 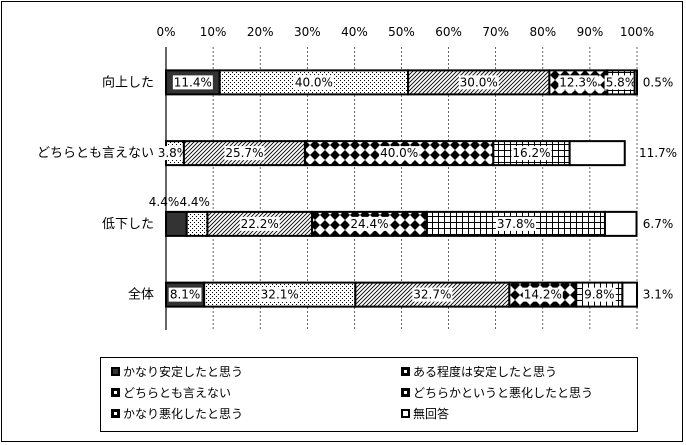 What do you see at coordinates (401, 32) in the screenshot?
I see `x-tick-label: 50%` at bounding box center [401, 32].